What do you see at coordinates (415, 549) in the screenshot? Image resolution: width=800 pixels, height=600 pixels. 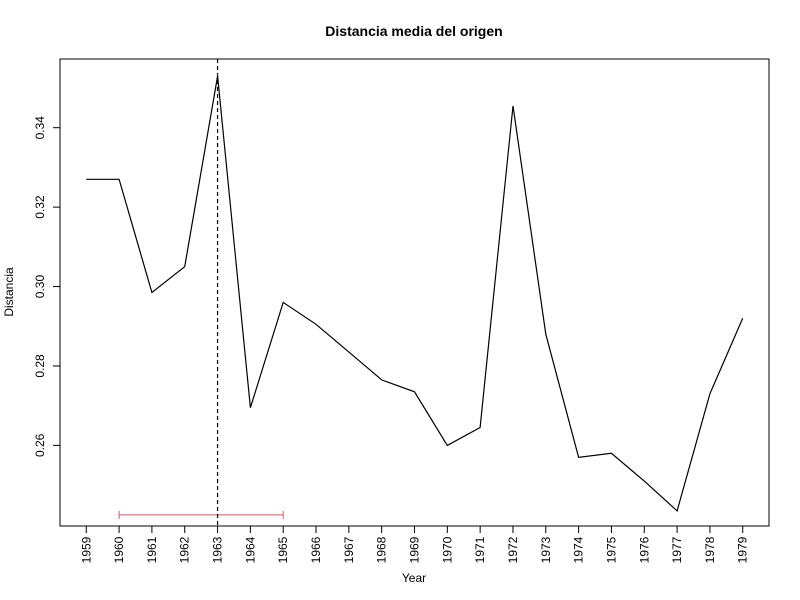 I see `x-tick-label: 1969` at bounding box center [415, 549].